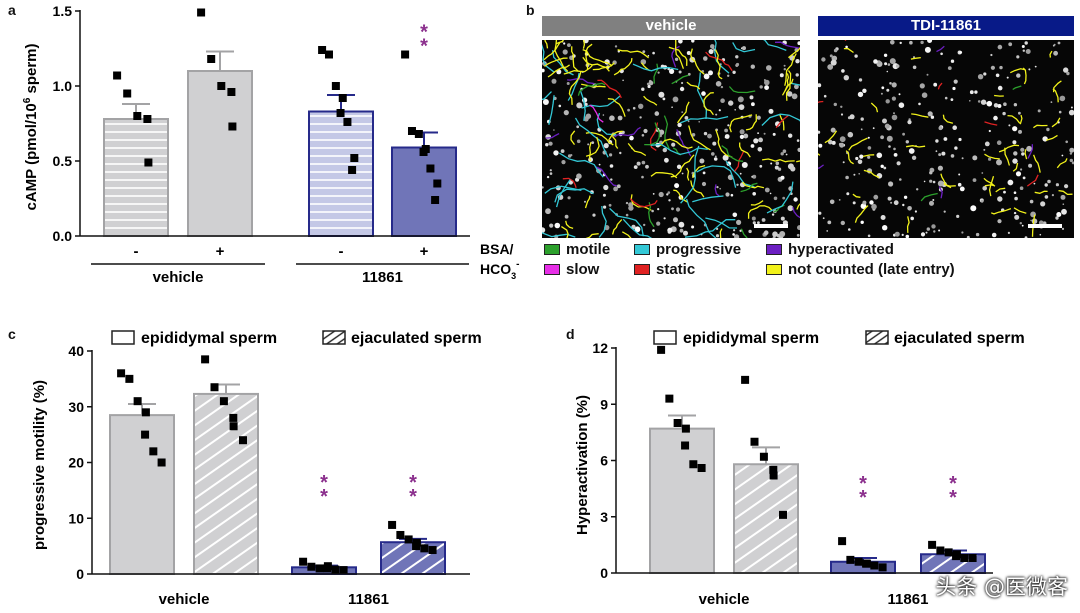  I want to click on y-tick-label: 3, so click(604, 517).